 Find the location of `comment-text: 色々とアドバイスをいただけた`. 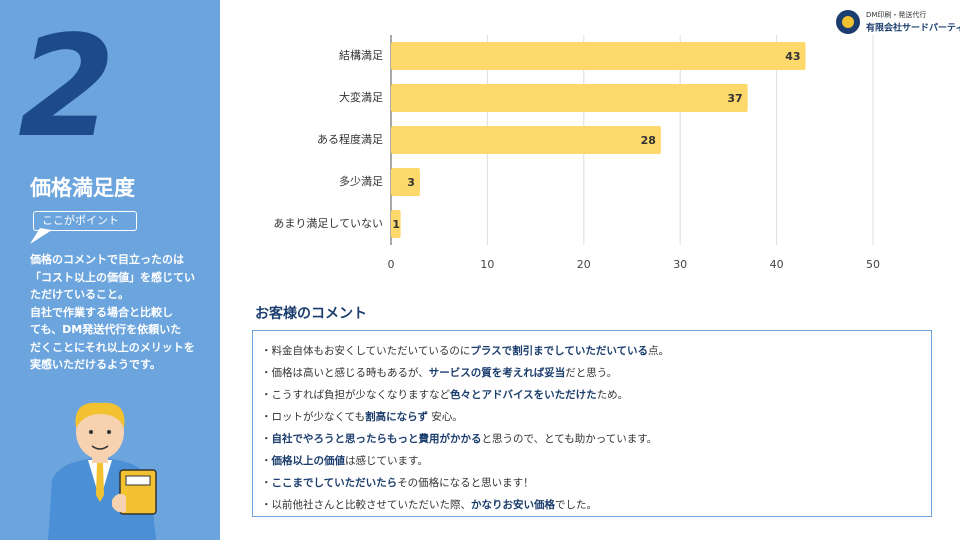

comment-text: 色々とアドバイスをいただけた is located at coordinates (523, 395).